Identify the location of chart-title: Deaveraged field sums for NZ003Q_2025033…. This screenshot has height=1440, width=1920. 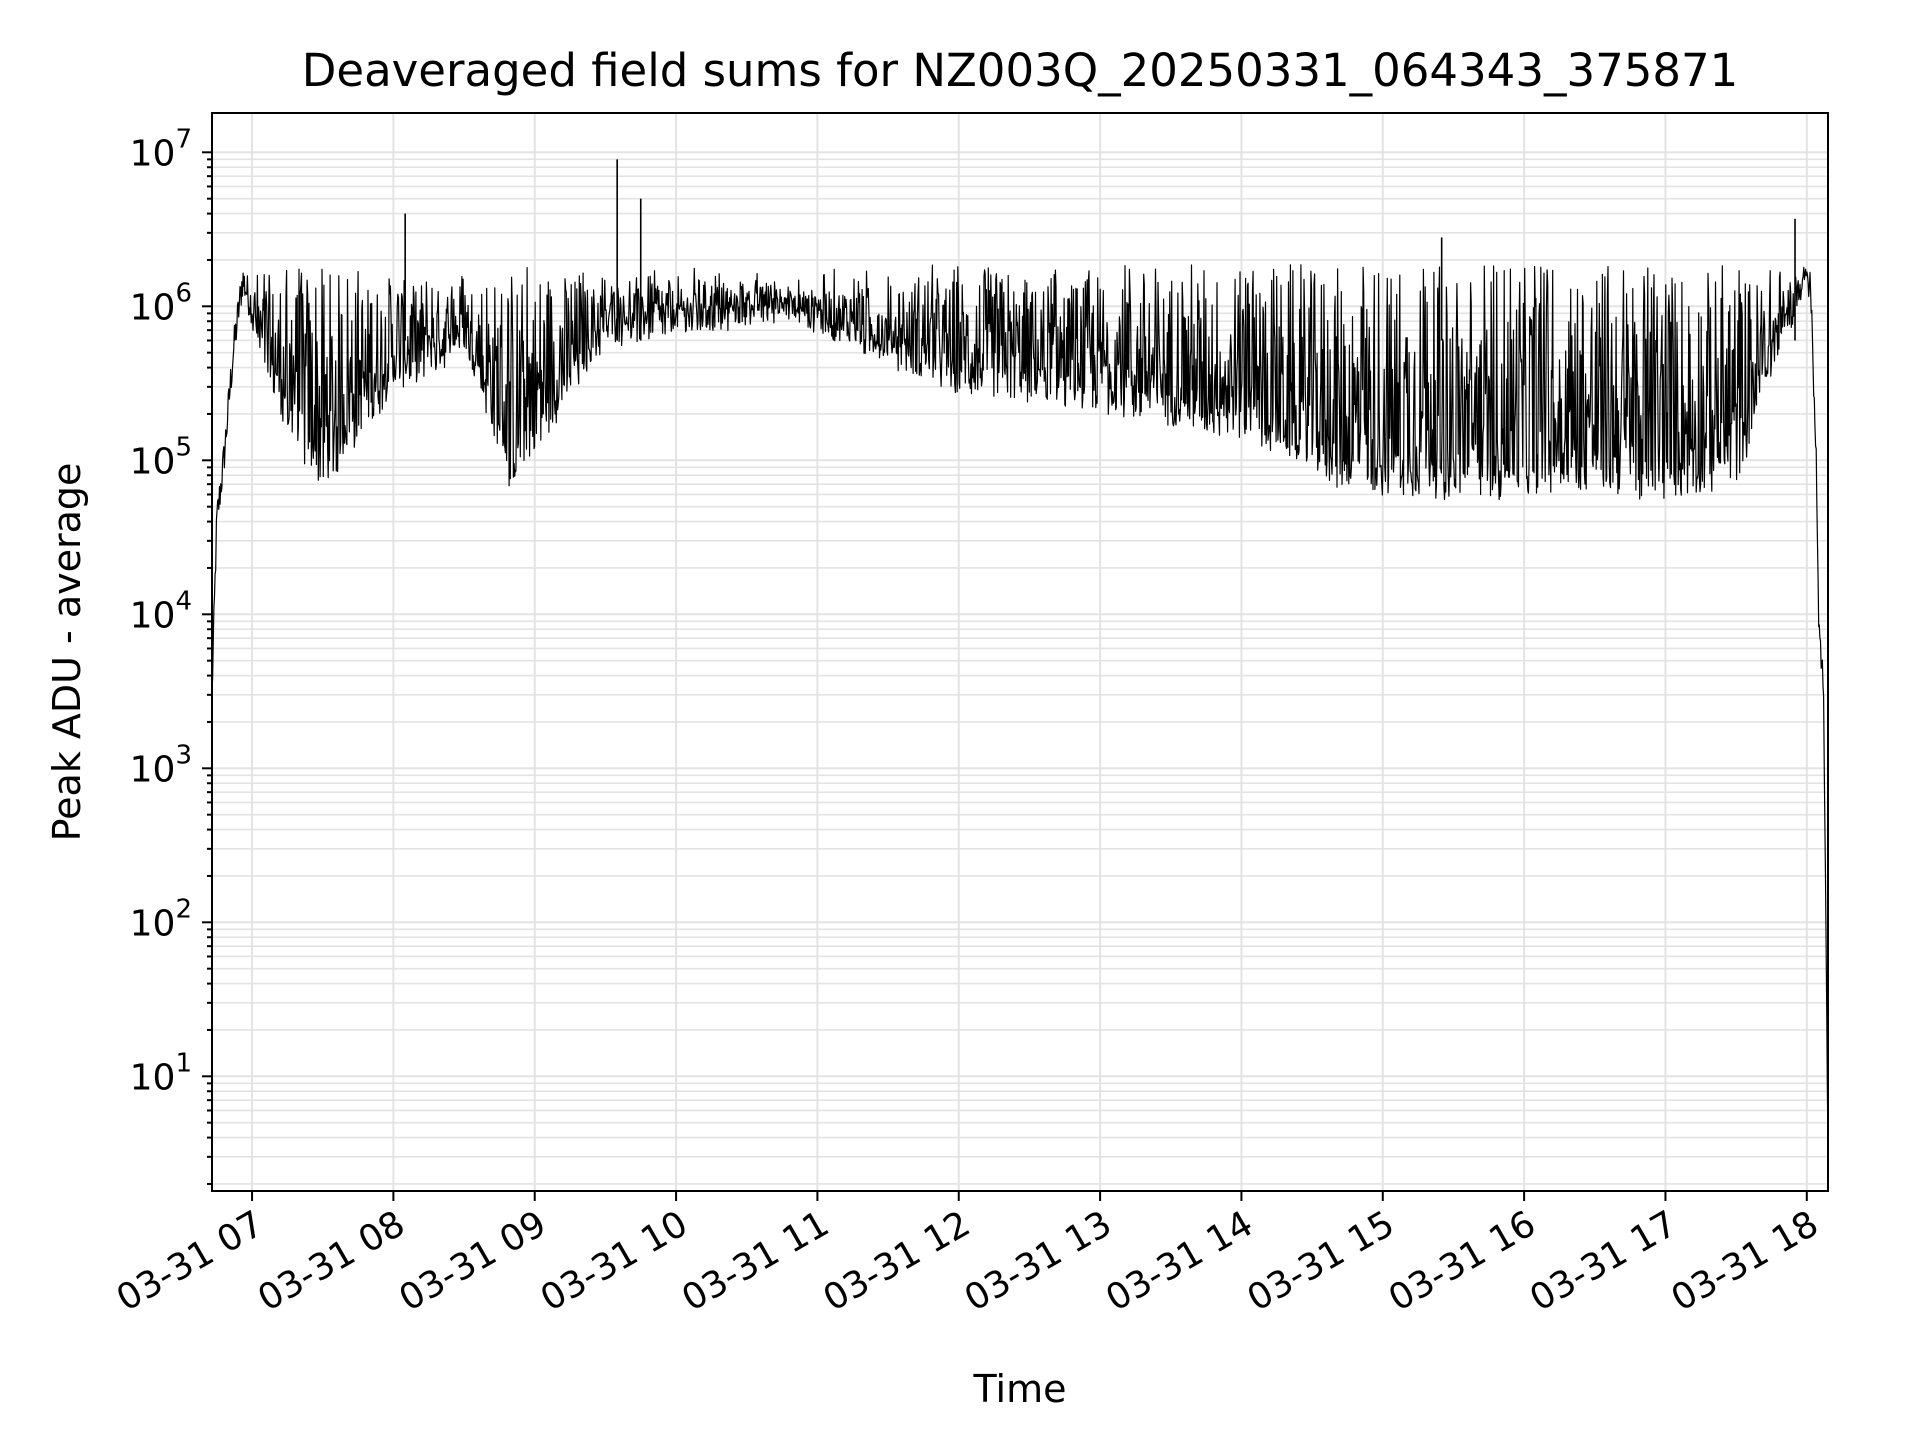
(1020, 70).